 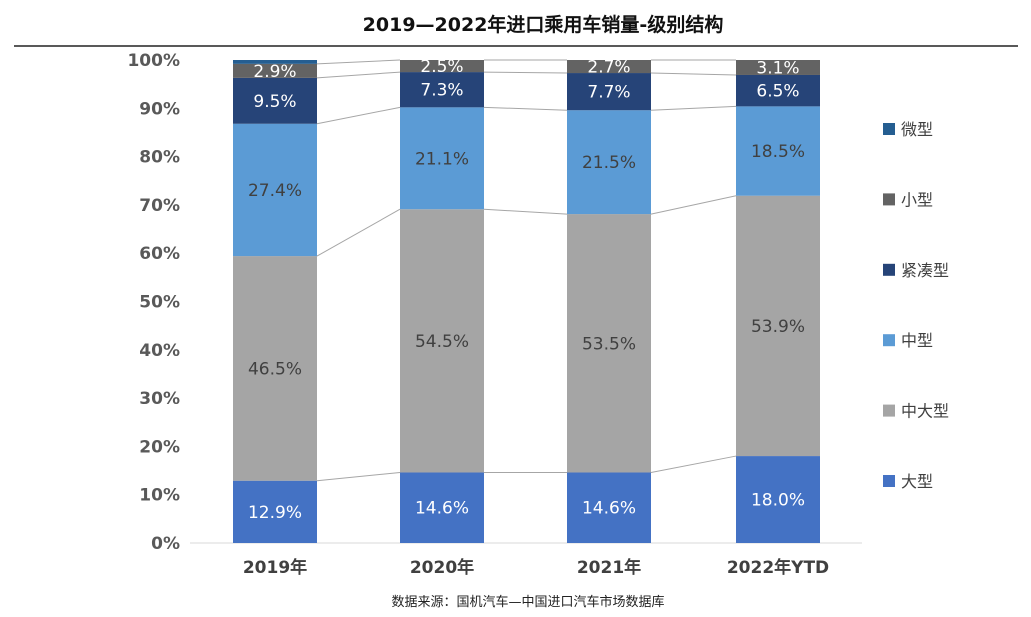 I want to click on y-tick-label: 80%, so click(x=159, y=158).